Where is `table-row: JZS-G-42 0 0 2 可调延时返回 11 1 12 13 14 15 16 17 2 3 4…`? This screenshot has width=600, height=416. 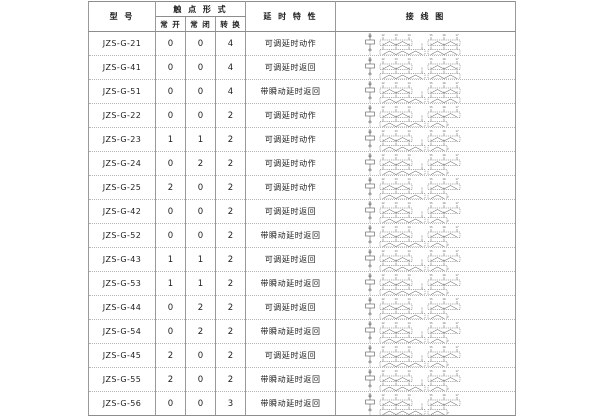 table-row: JZS-G-42 0 0 2 可调延时返回 11 1 12 13 14 15 16 17 2 3 4… is located at coordinates (302, 211).